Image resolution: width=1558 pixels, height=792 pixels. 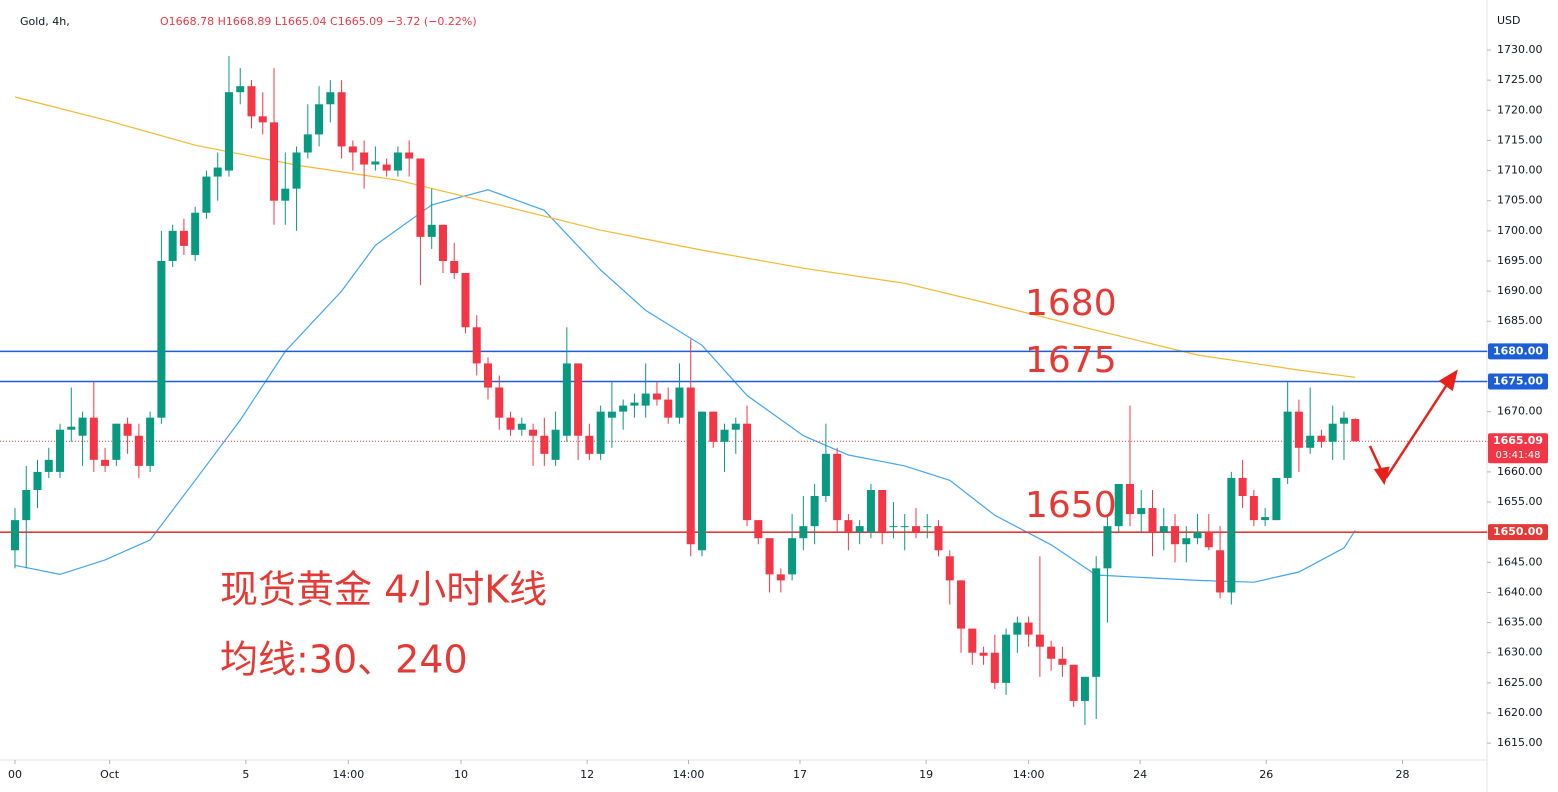 What do you see at coordinates (1520, 501) in the screenshot?
I see `y-tick-label: 1655.00` at bounding box center [1520, 501].